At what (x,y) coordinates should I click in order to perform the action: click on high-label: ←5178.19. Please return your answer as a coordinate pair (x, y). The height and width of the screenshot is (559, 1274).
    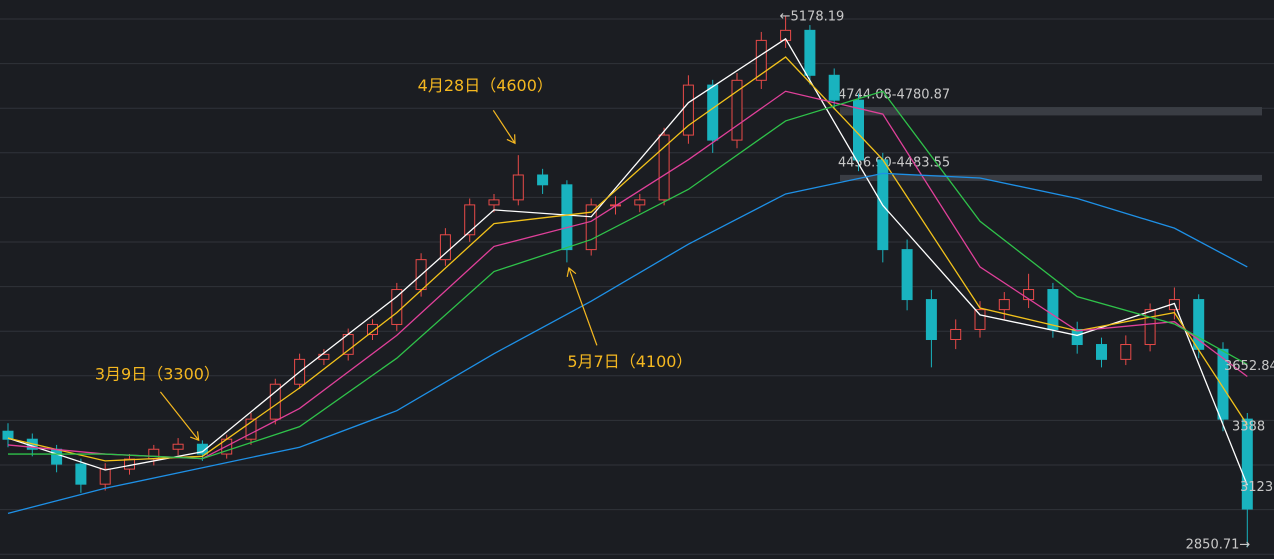
    Looking at the image, I should click on (812, 16).